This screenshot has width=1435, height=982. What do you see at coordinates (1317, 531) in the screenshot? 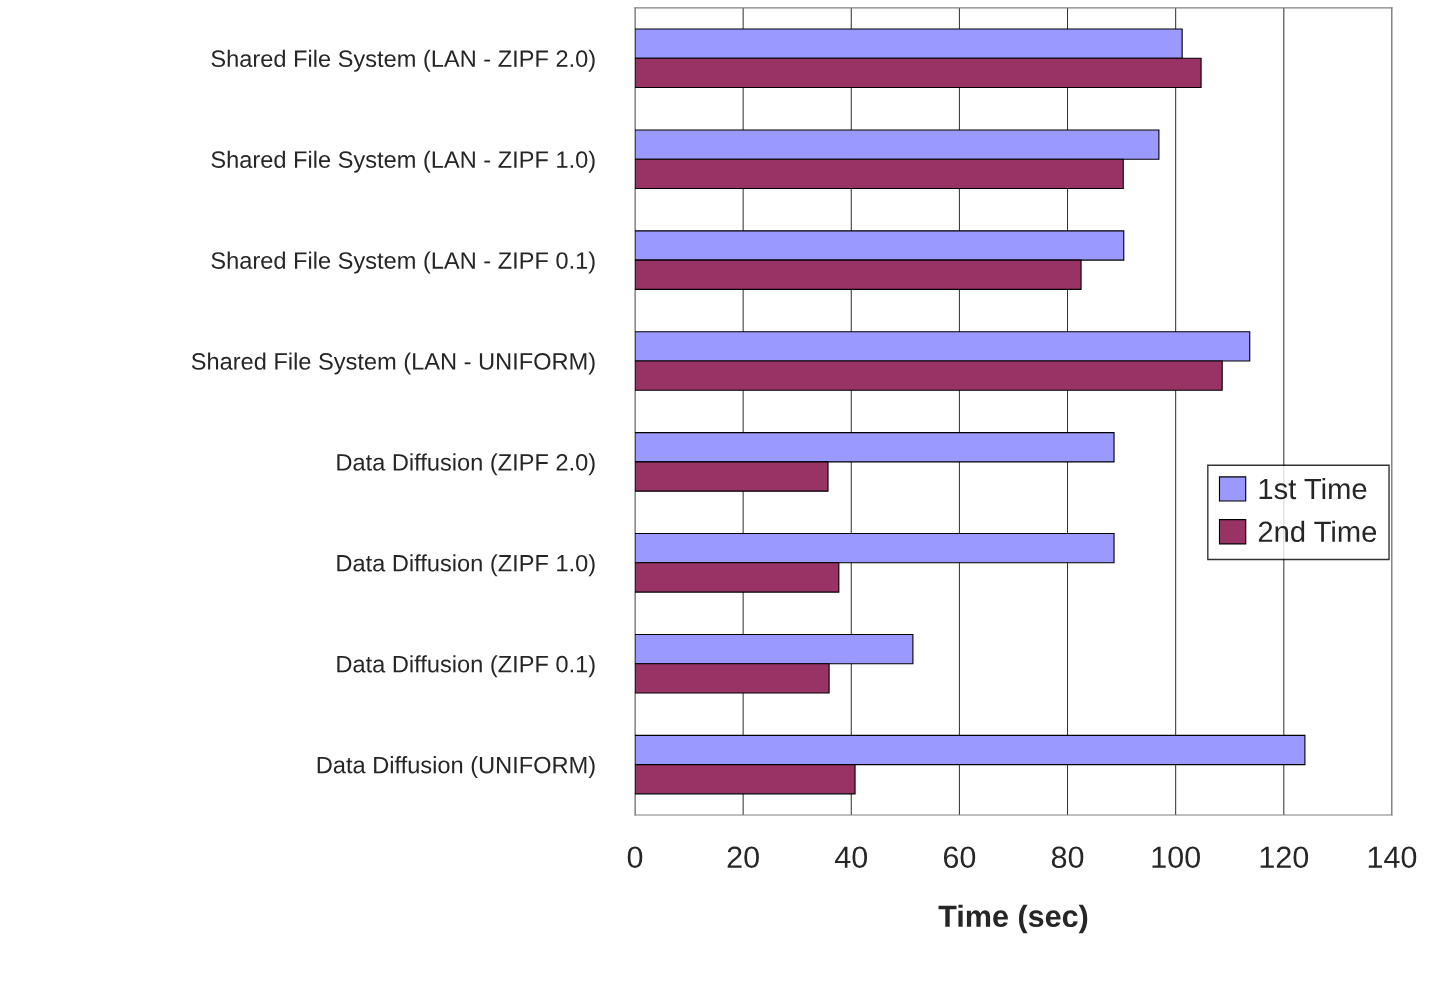
I see `legend-label: 2nd Time` at bounding box center [1317, 531].